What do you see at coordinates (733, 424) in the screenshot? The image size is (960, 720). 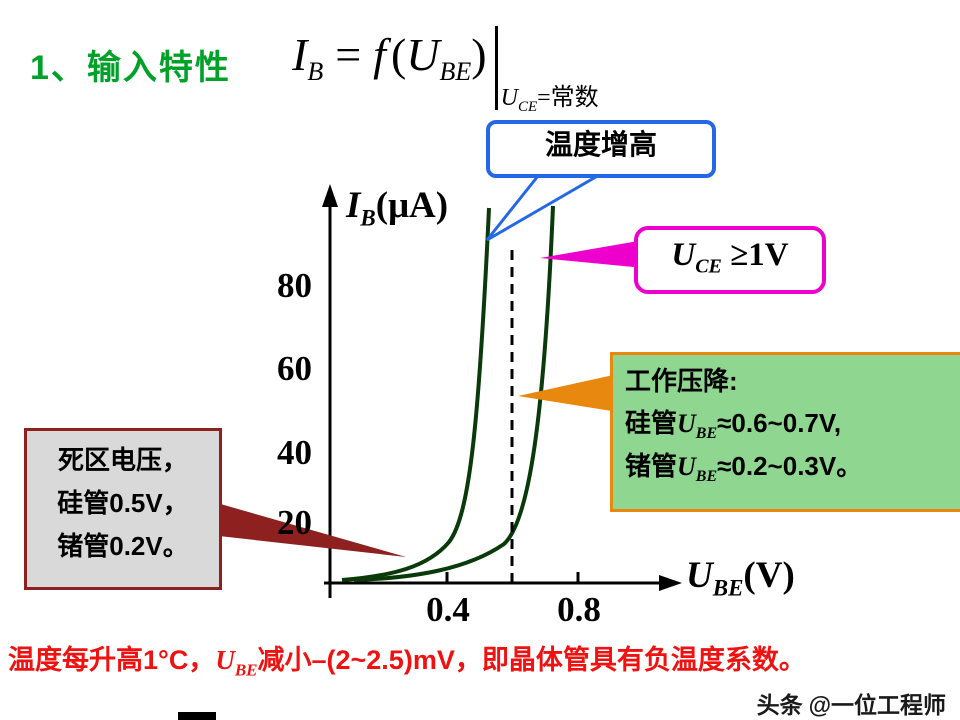 I see `working-drop-line2: 硅管UBE≈0.6~0.7V,` at bounding box center [733, 424].